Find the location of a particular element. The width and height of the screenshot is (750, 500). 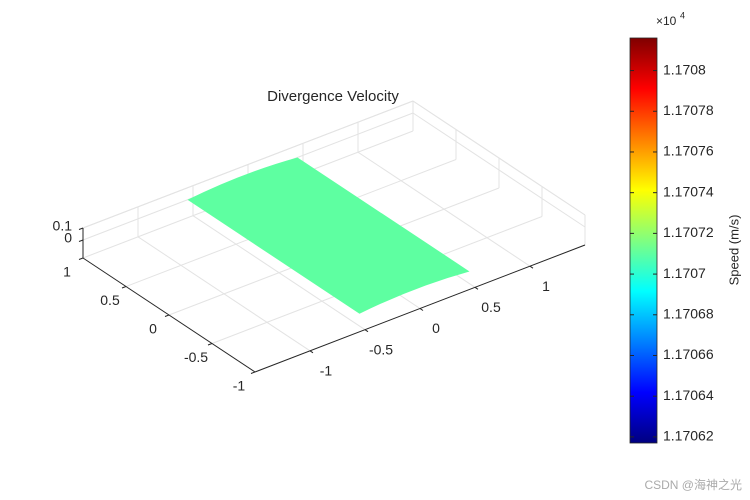

z-tick-label: 0 is located at coordinates (68, 238).